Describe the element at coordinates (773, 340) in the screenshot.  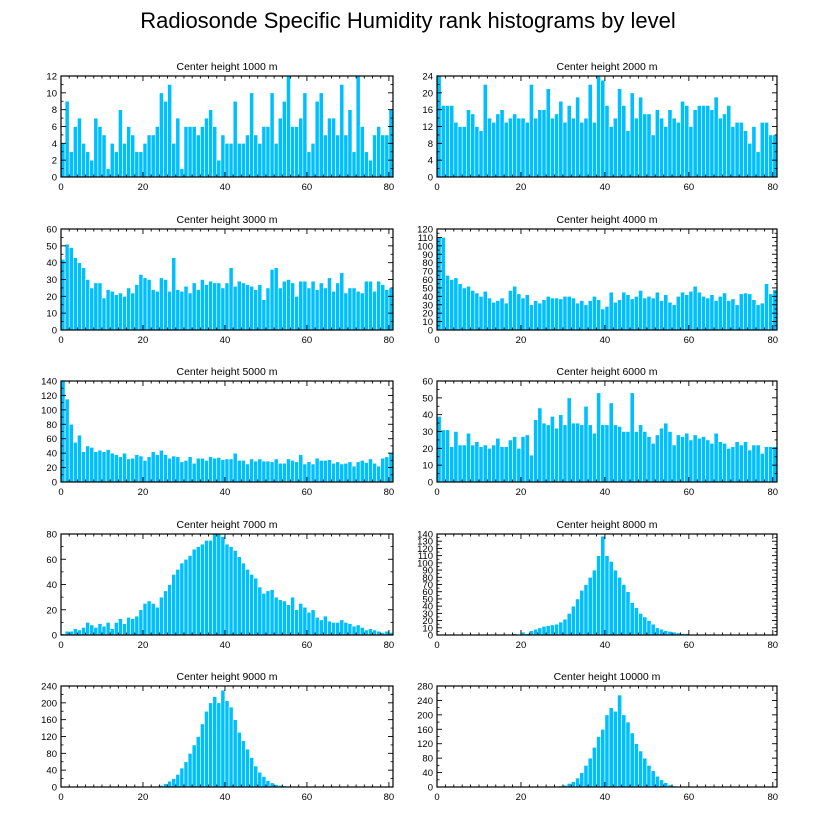
I see `x-tick-label: 80` at that location.